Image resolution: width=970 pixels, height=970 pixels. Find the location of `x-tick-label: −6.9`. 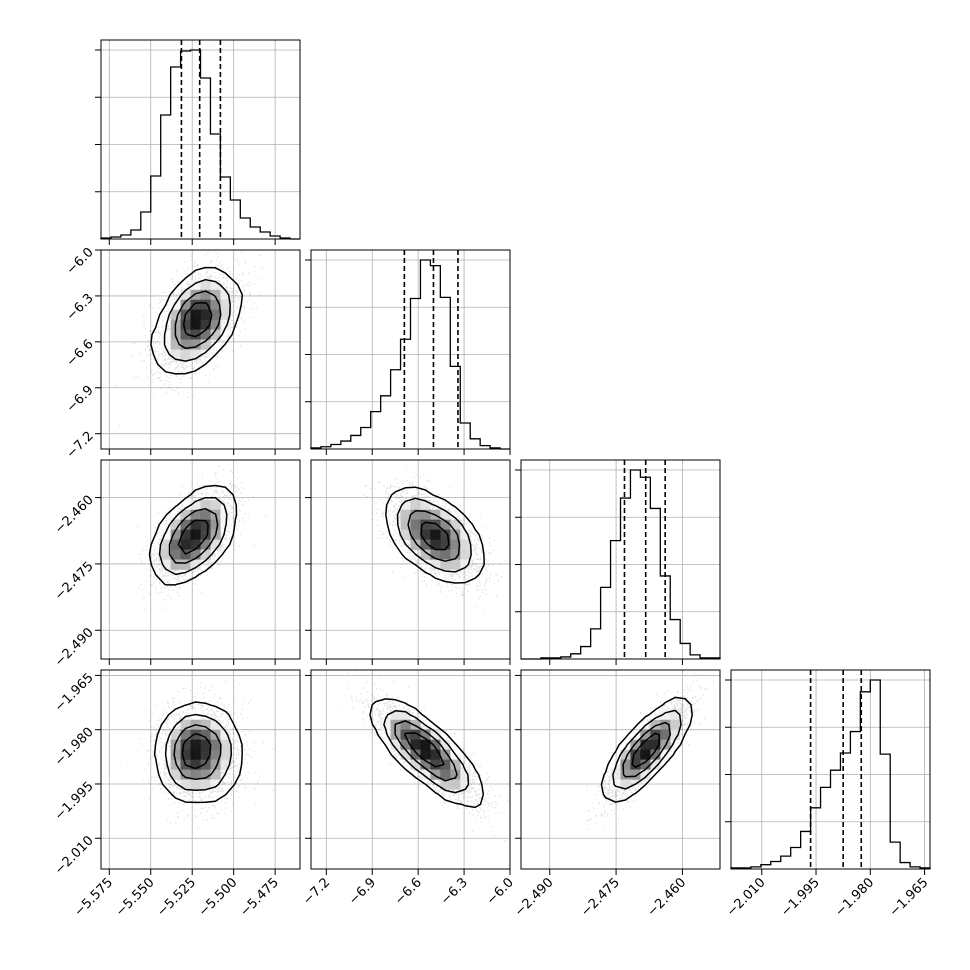

x-tick-label: −6.9 is located at coordinates (362, 891).